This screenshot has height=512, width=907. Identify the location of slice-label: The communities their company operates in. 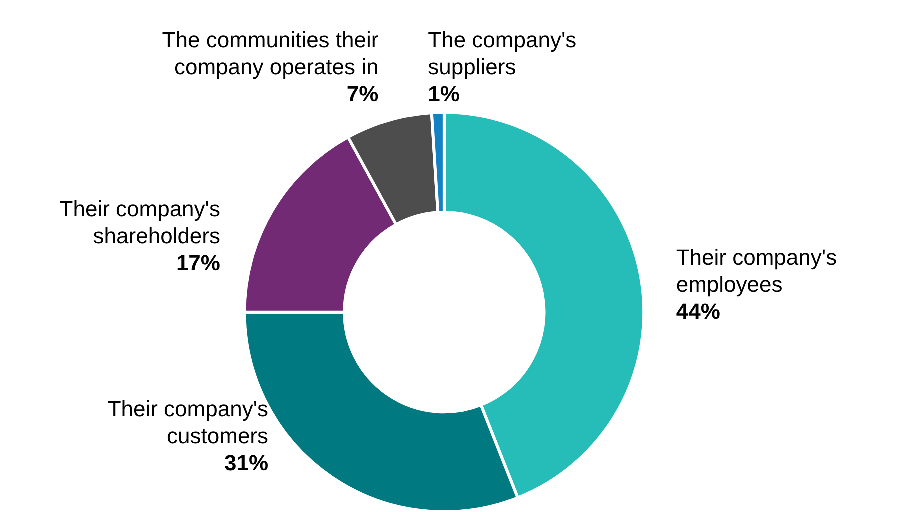
(270, 54).